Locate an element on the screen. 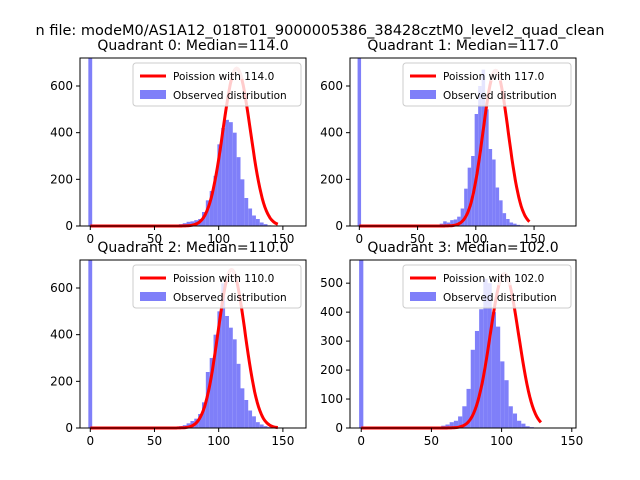  legend: Poission with 114.0 Observed distribution is located at coordinates (217, 84).